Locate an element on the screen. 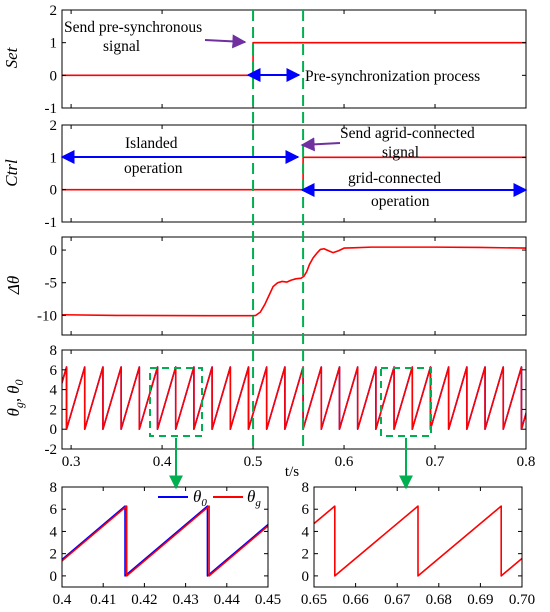  dtheta-ytick-label: 0 is located at coordinates (54, 251).